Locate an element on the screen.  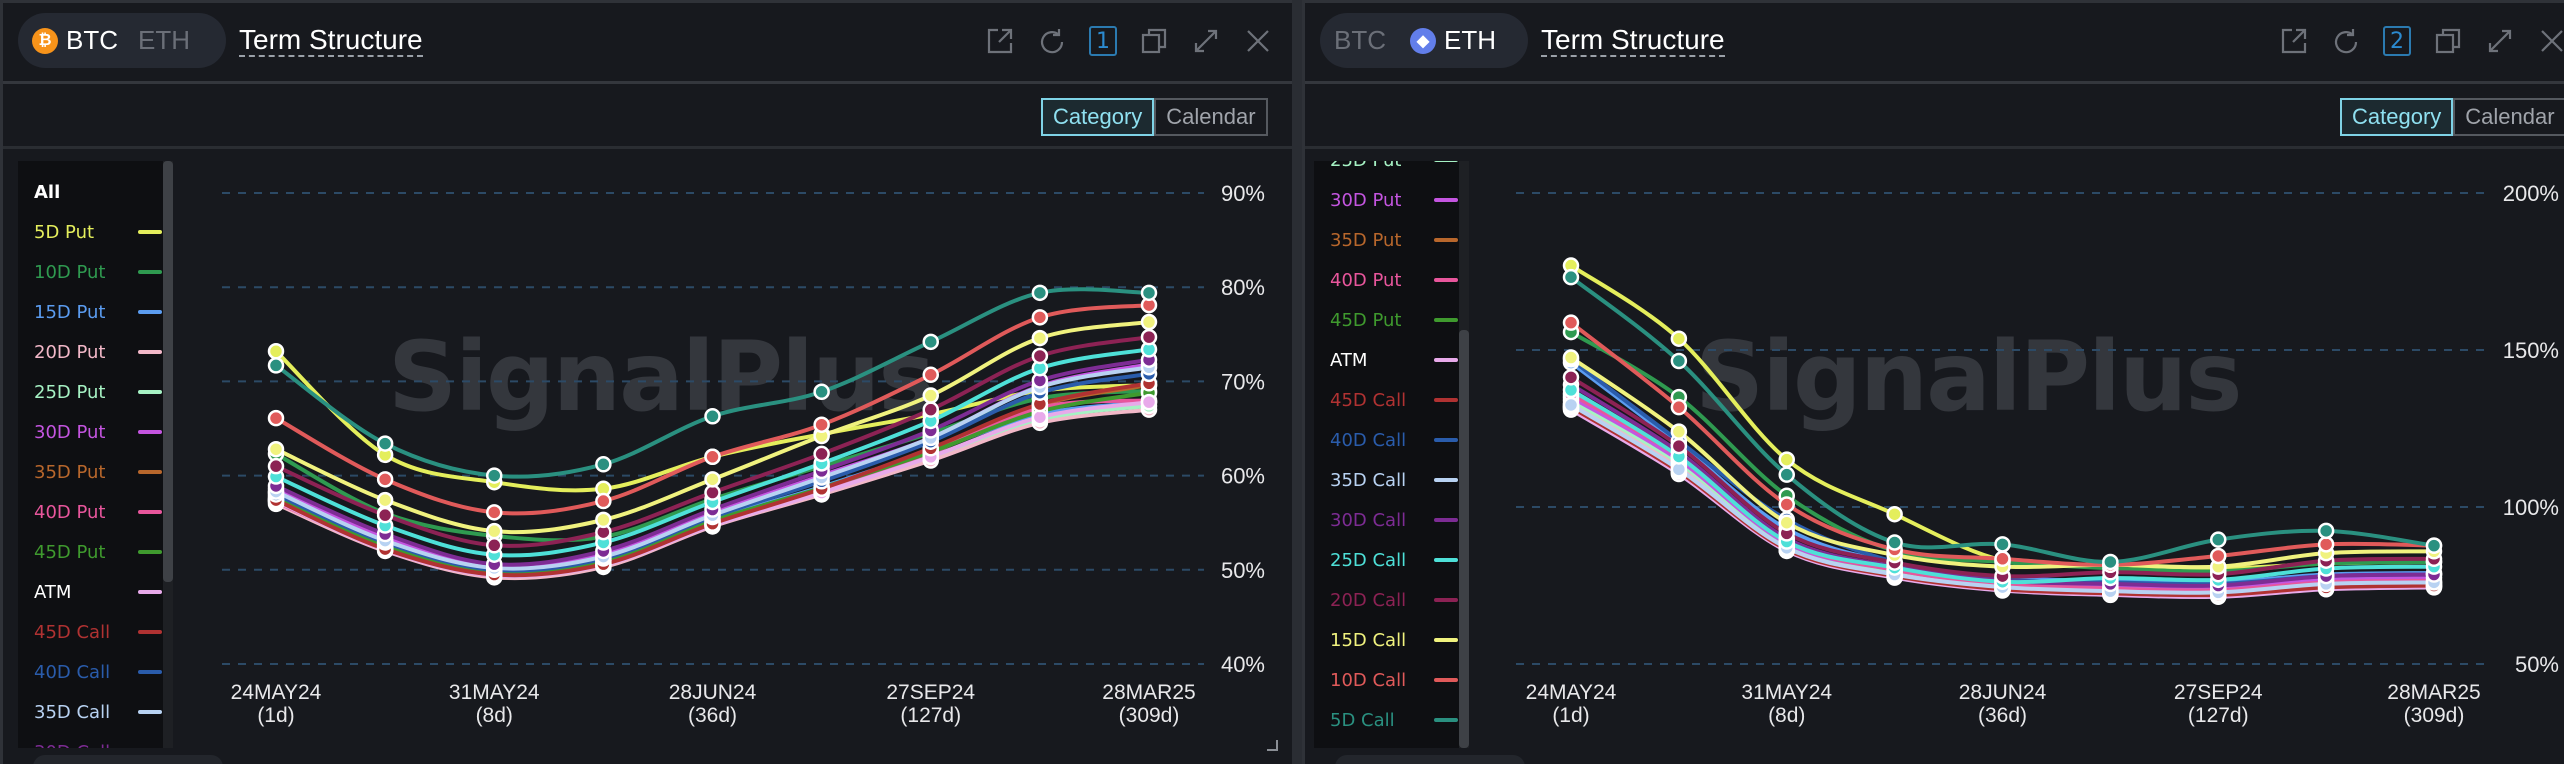
panel-title: Term Structure is located at coordinates (331, 40).